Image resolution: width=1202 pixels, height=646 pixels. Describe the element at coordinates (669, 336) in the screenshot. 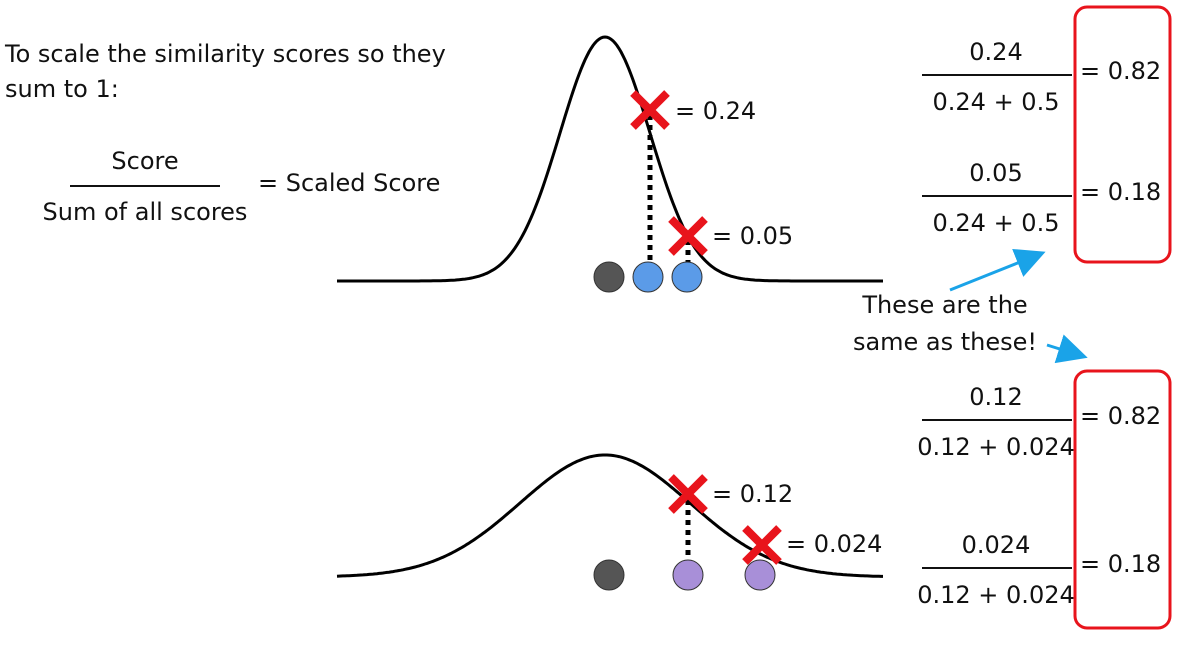

I see `dotted-lines` at that location.